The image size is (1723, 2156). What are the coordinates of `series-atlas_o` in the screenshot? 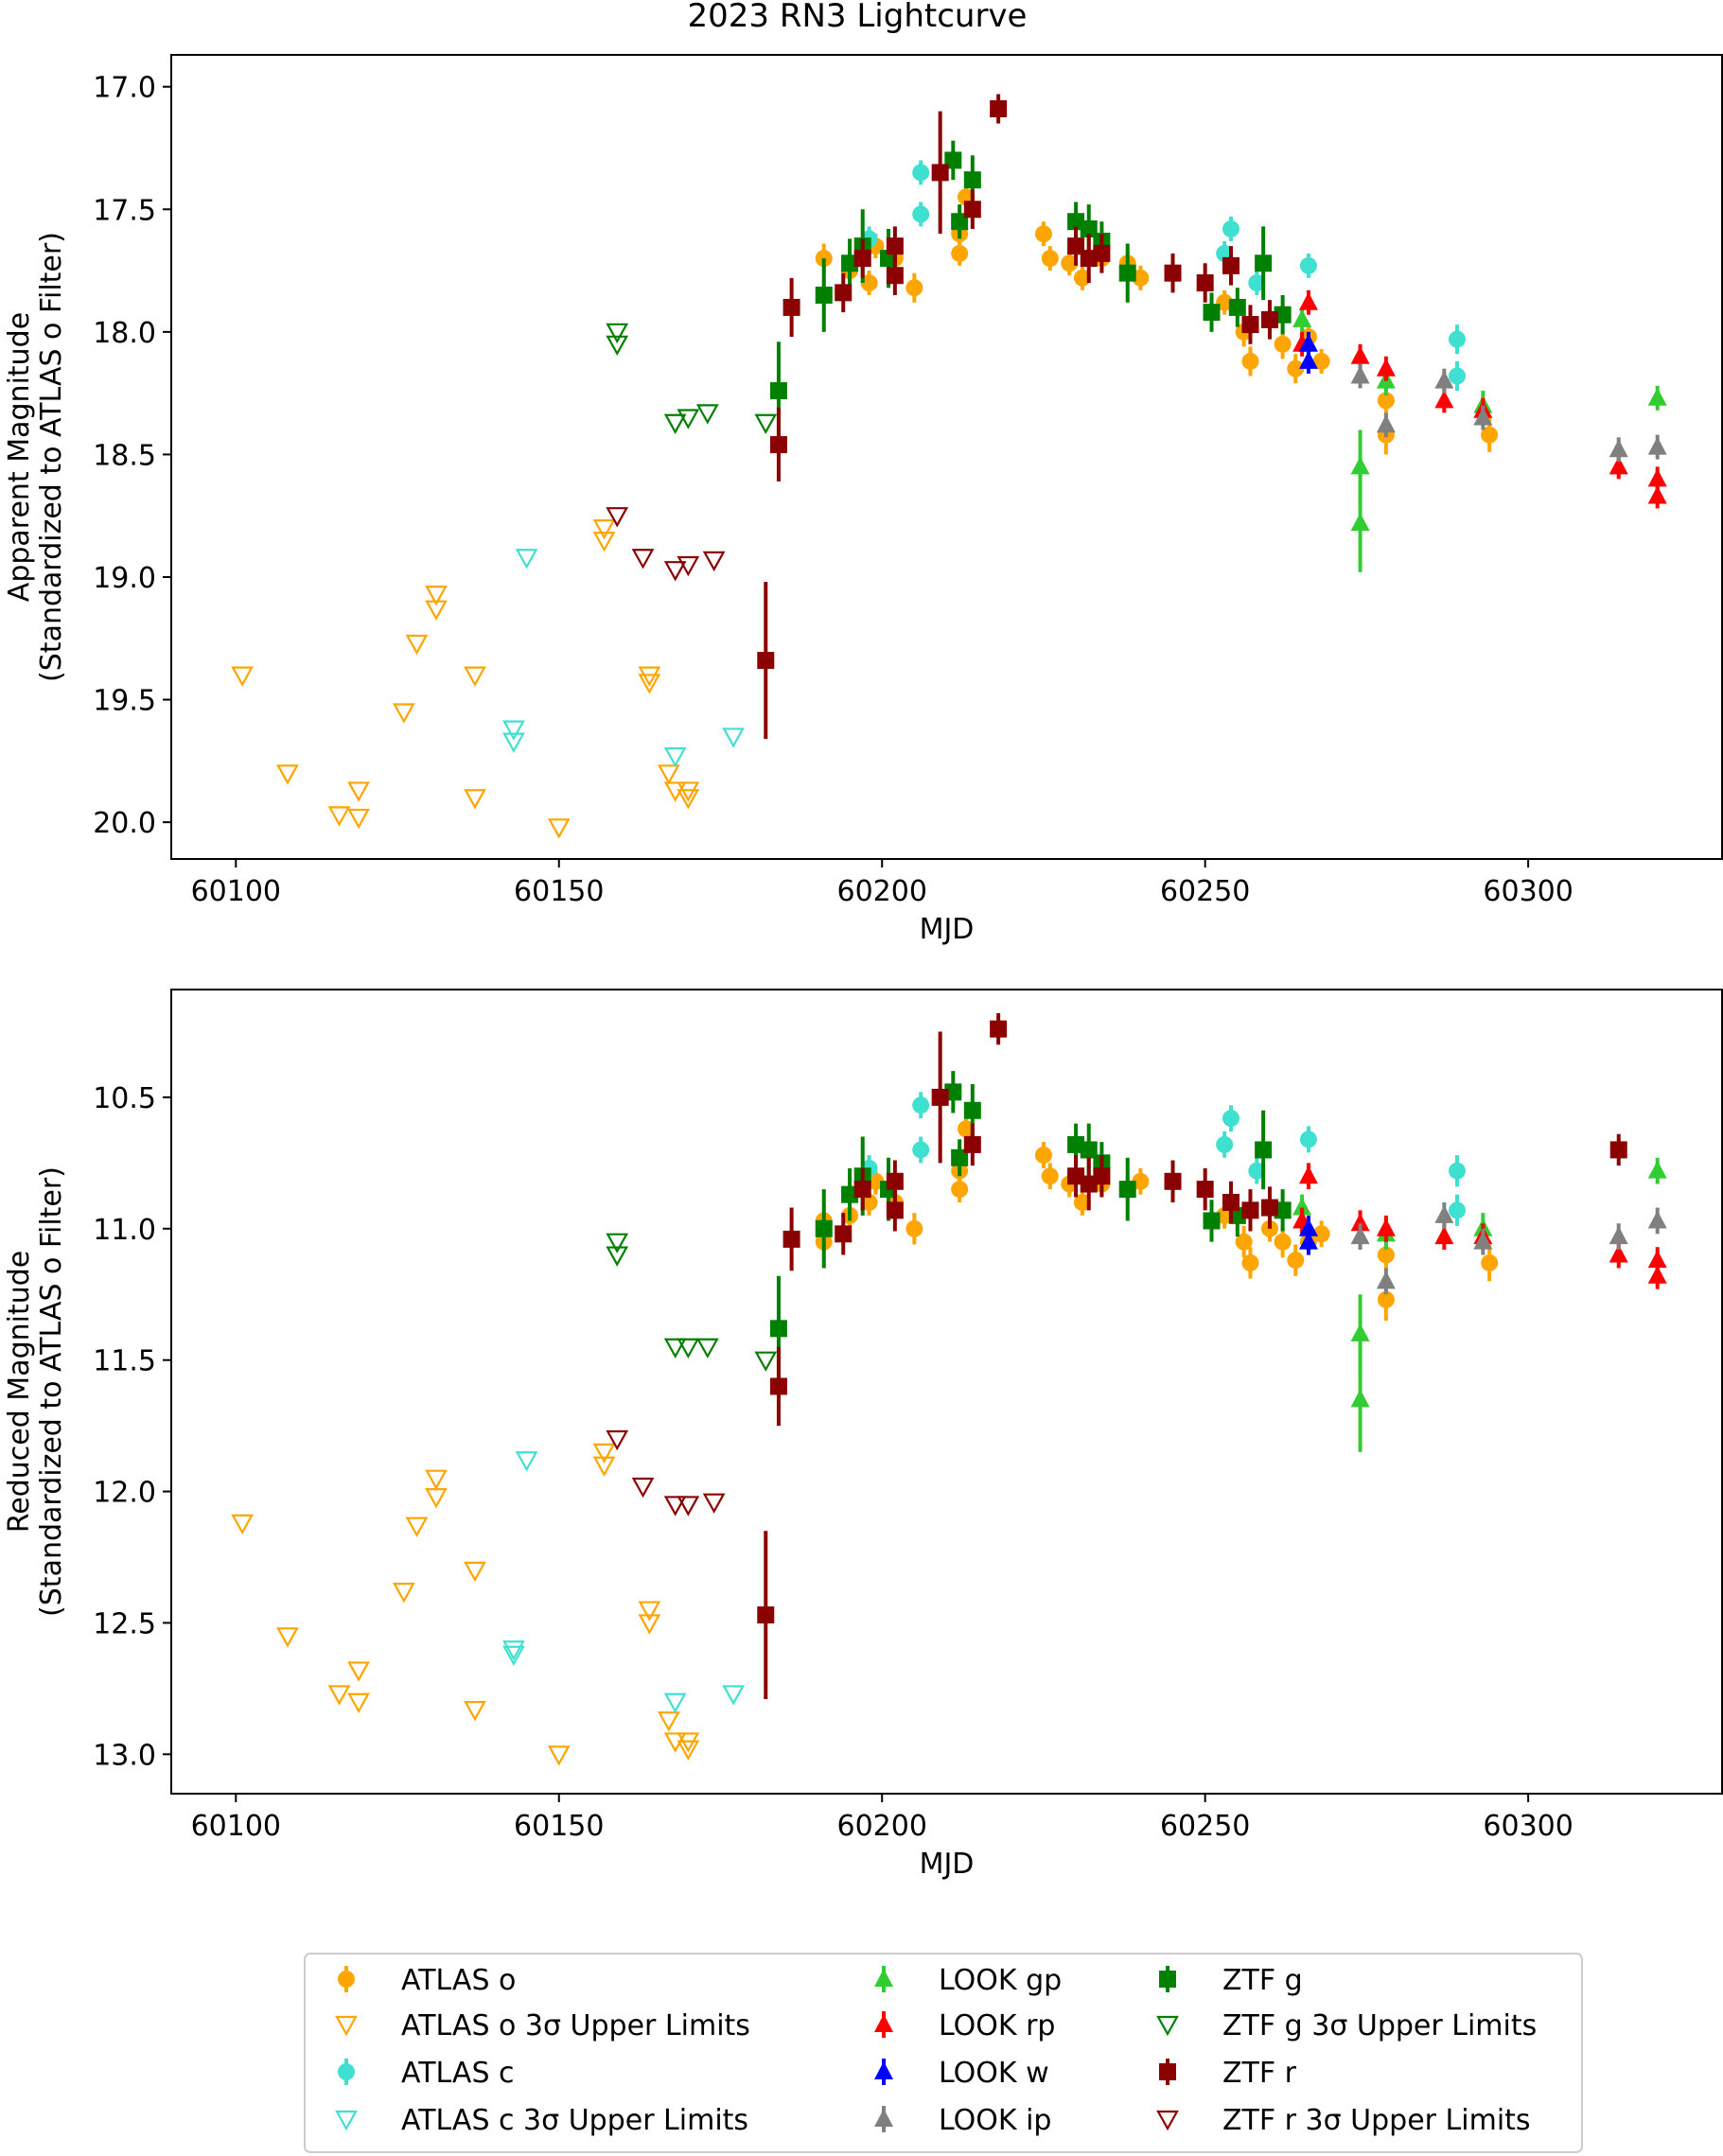 It's located at (1157, 319).